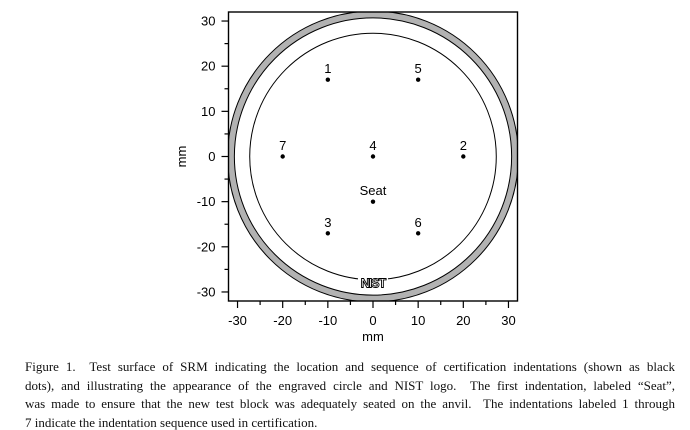 Image resolution: width=690 pixels, height=430 pixels. What do you see at coordinates (208, 21) in the screenshot?
I see `y-tick-label: 30` at bounding box center [208, 21].